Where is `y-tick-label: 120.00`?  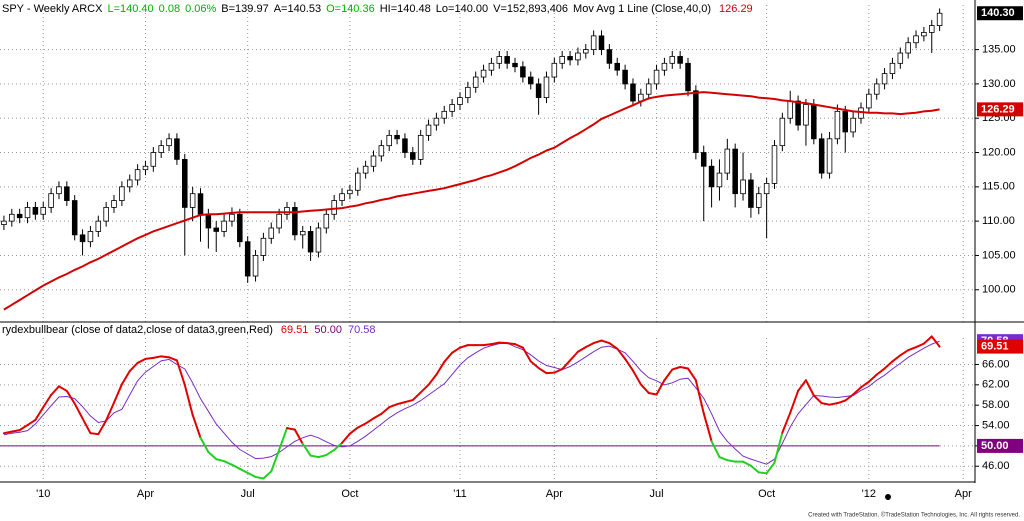
y-tick-label: 120.00 is located at coordinates (999, 152).